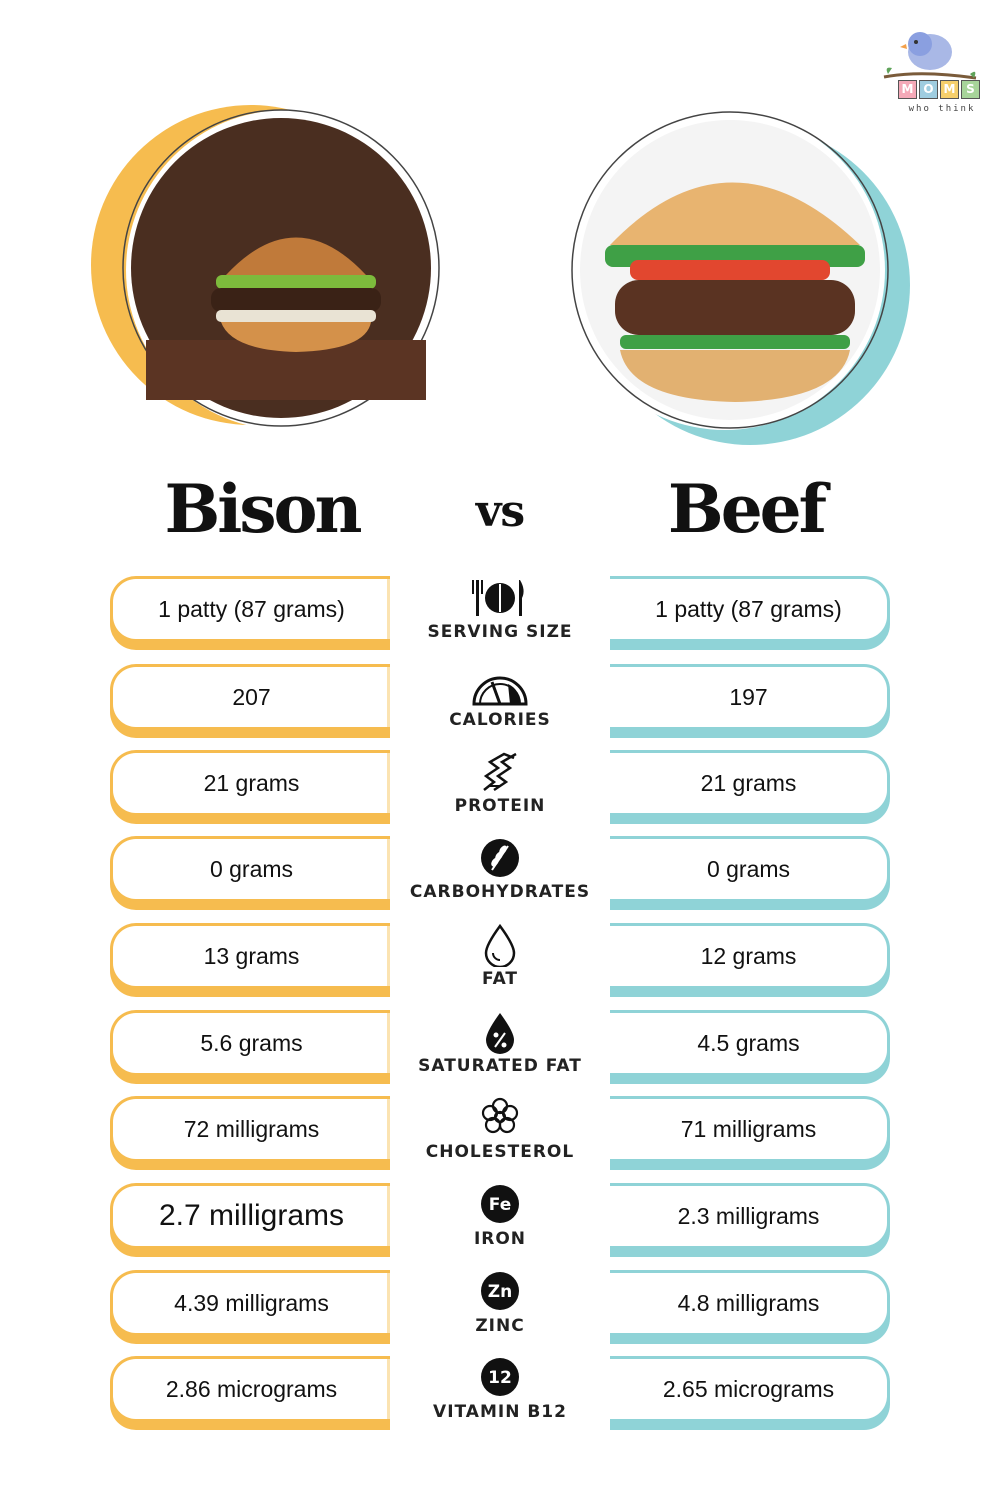 The height and width of the screenshot is (1500, 1000). I want to click on beef-value-cell: 1 patty (87 grams), so click(746, 613).